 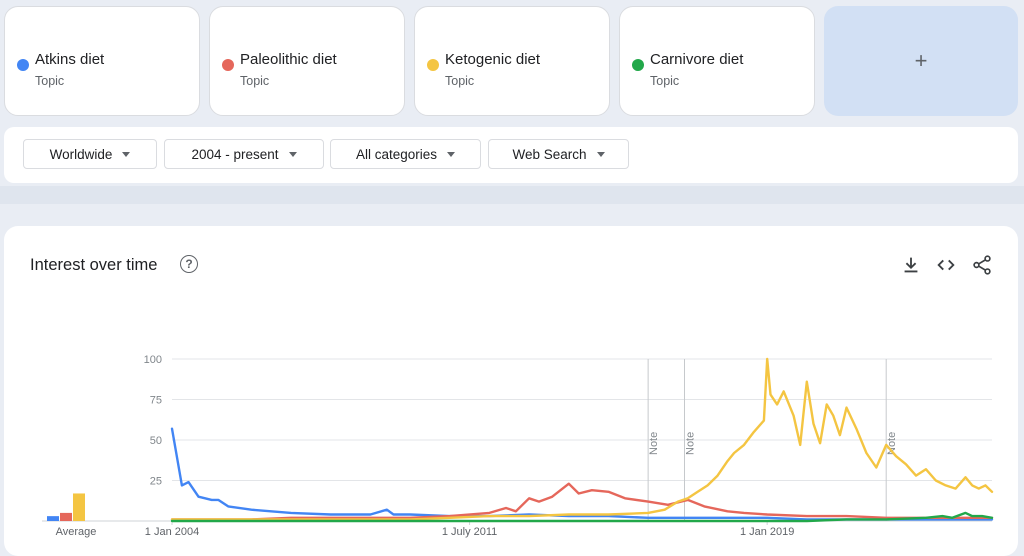 I want to click on y-tick-label: 25, so click(x=156, y=482).